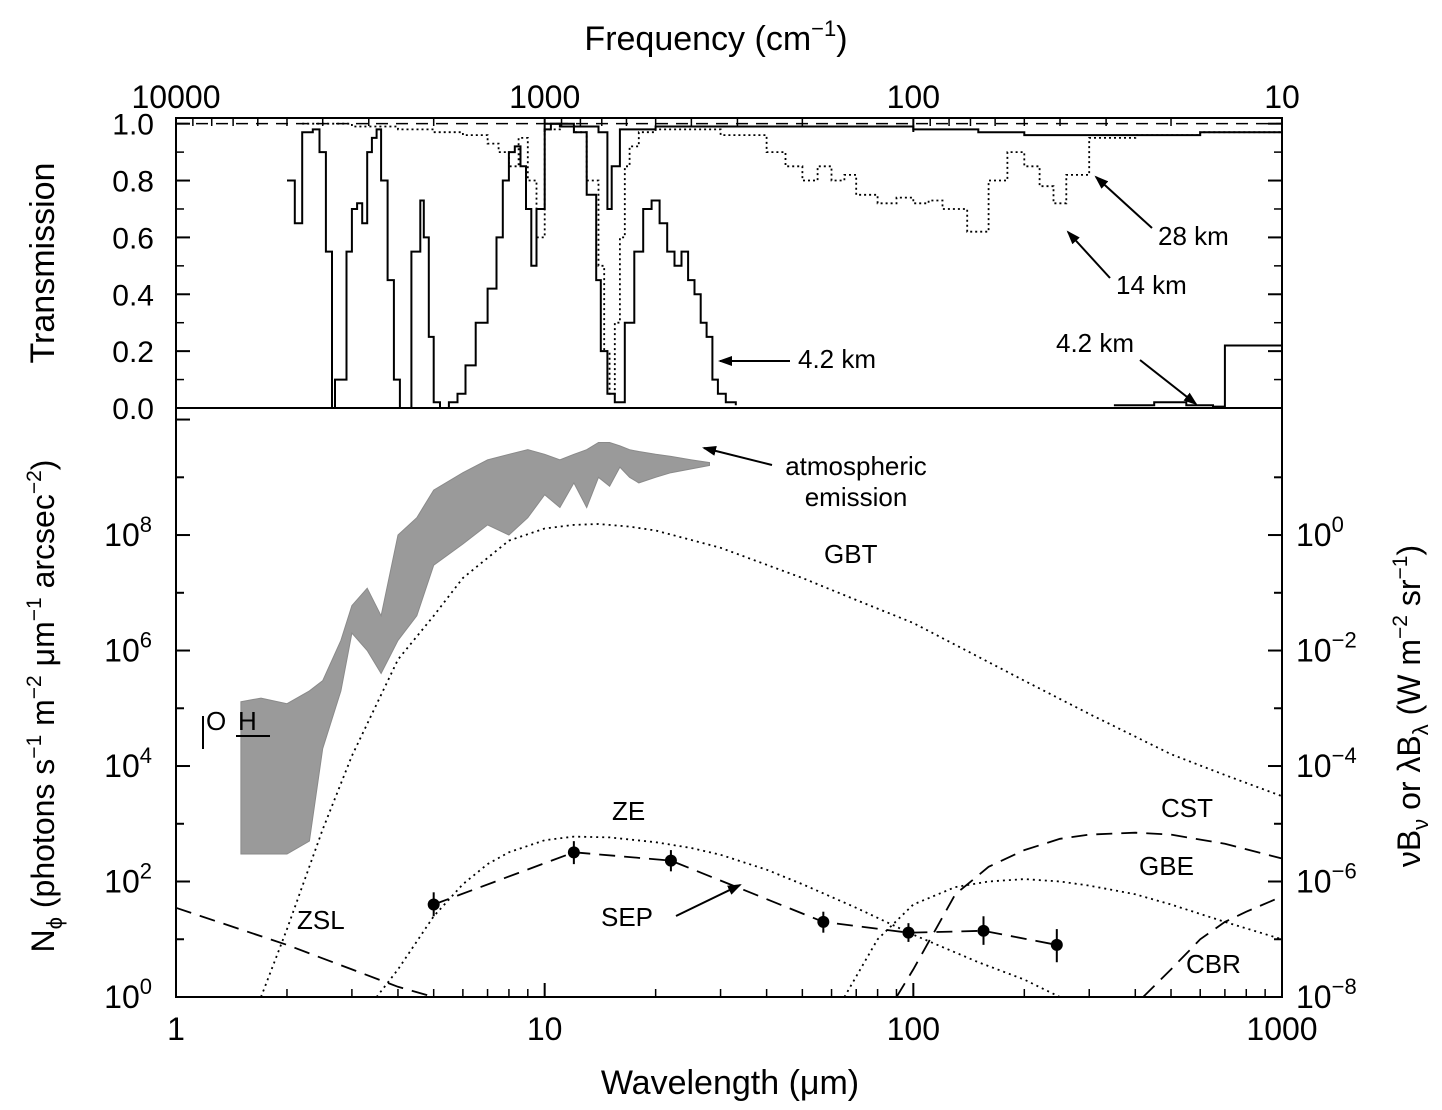 The image size is (1442, 1110). I want to click on series-sep, so click(745, 898).